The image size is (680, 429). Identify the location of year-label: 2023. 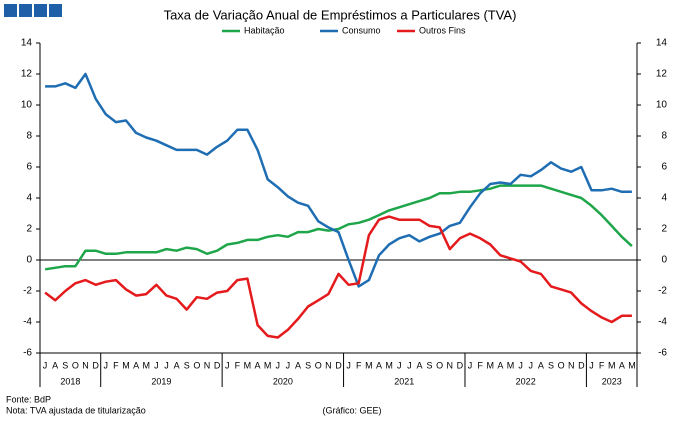
(612, 381).